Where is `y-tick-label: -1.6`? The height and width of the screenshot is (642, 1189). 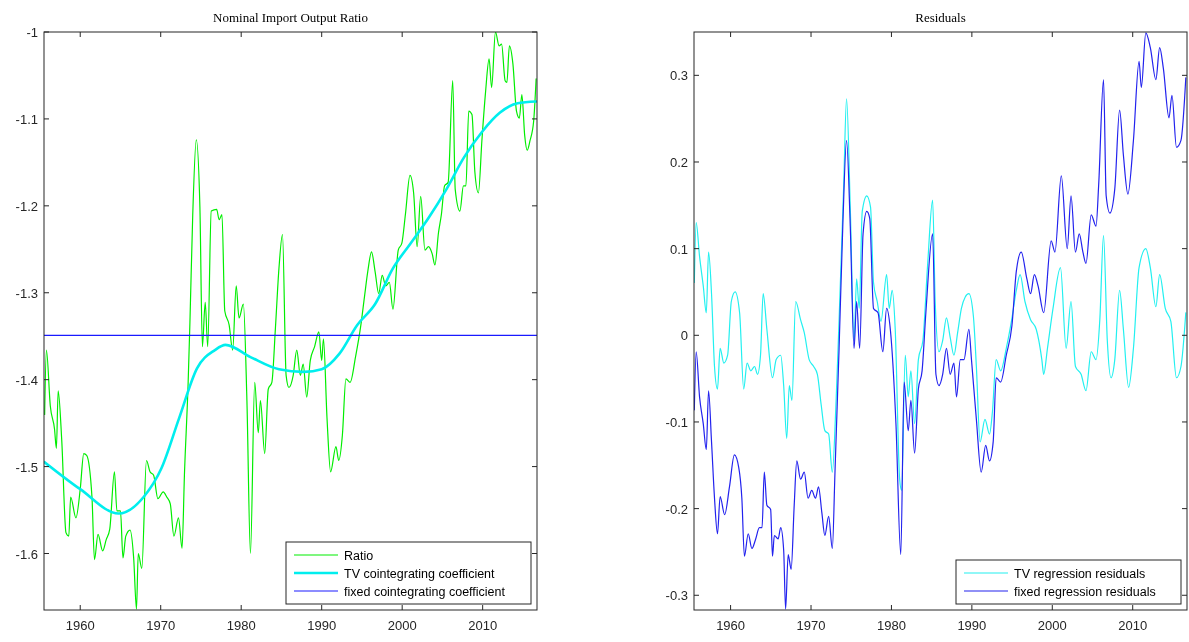
y-tick-label: -1.6 is located at coordinates (26, 554).